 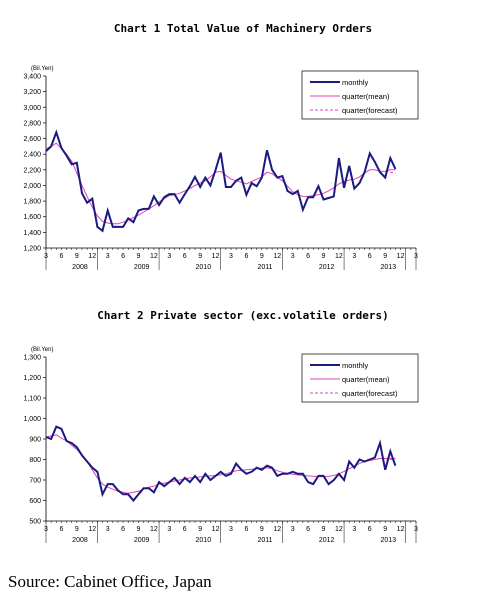 I want to click on y-tick-label: 2,600, so click(x=32, y=139).